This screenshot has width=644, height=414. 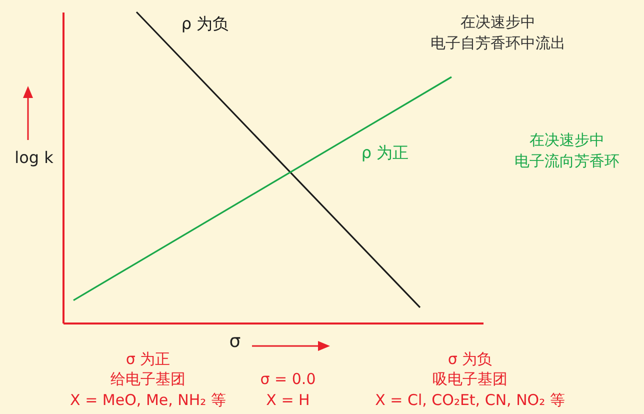 What do you see at coordinates (470, 359) in the screenshot?
I see `text: σ 为负` at bounding box center [470, 359].